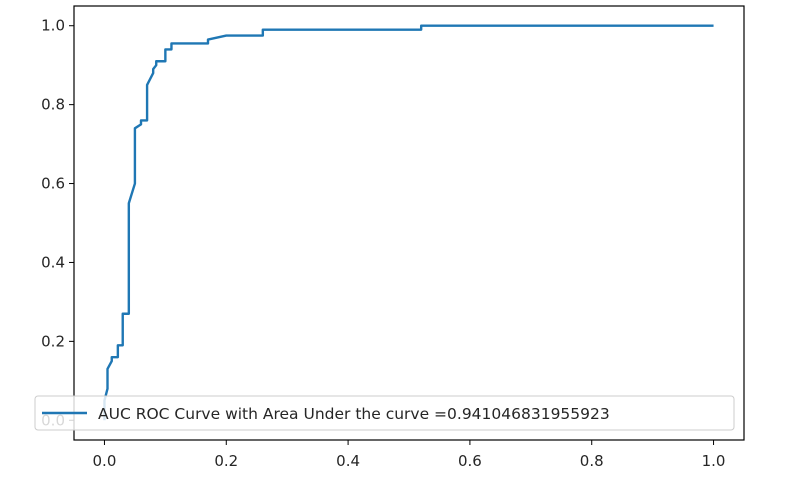 Image resolution: width=797 pixels, height=504 pixels. I want to click on x-tick-label: 0.0, so click(105, 461).